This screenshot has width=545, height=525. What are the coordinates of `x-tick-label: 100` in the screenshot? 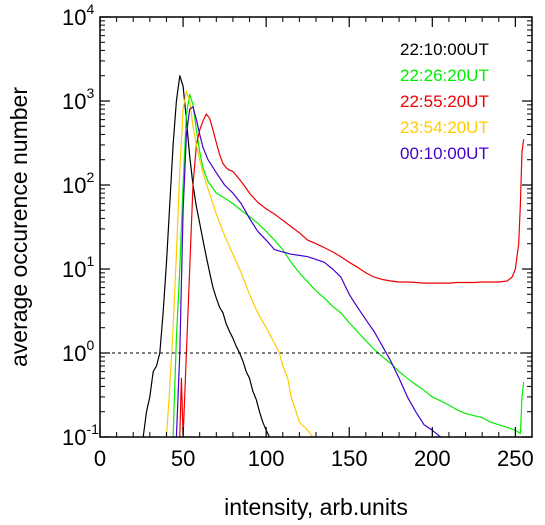 It's located at (266, 458).